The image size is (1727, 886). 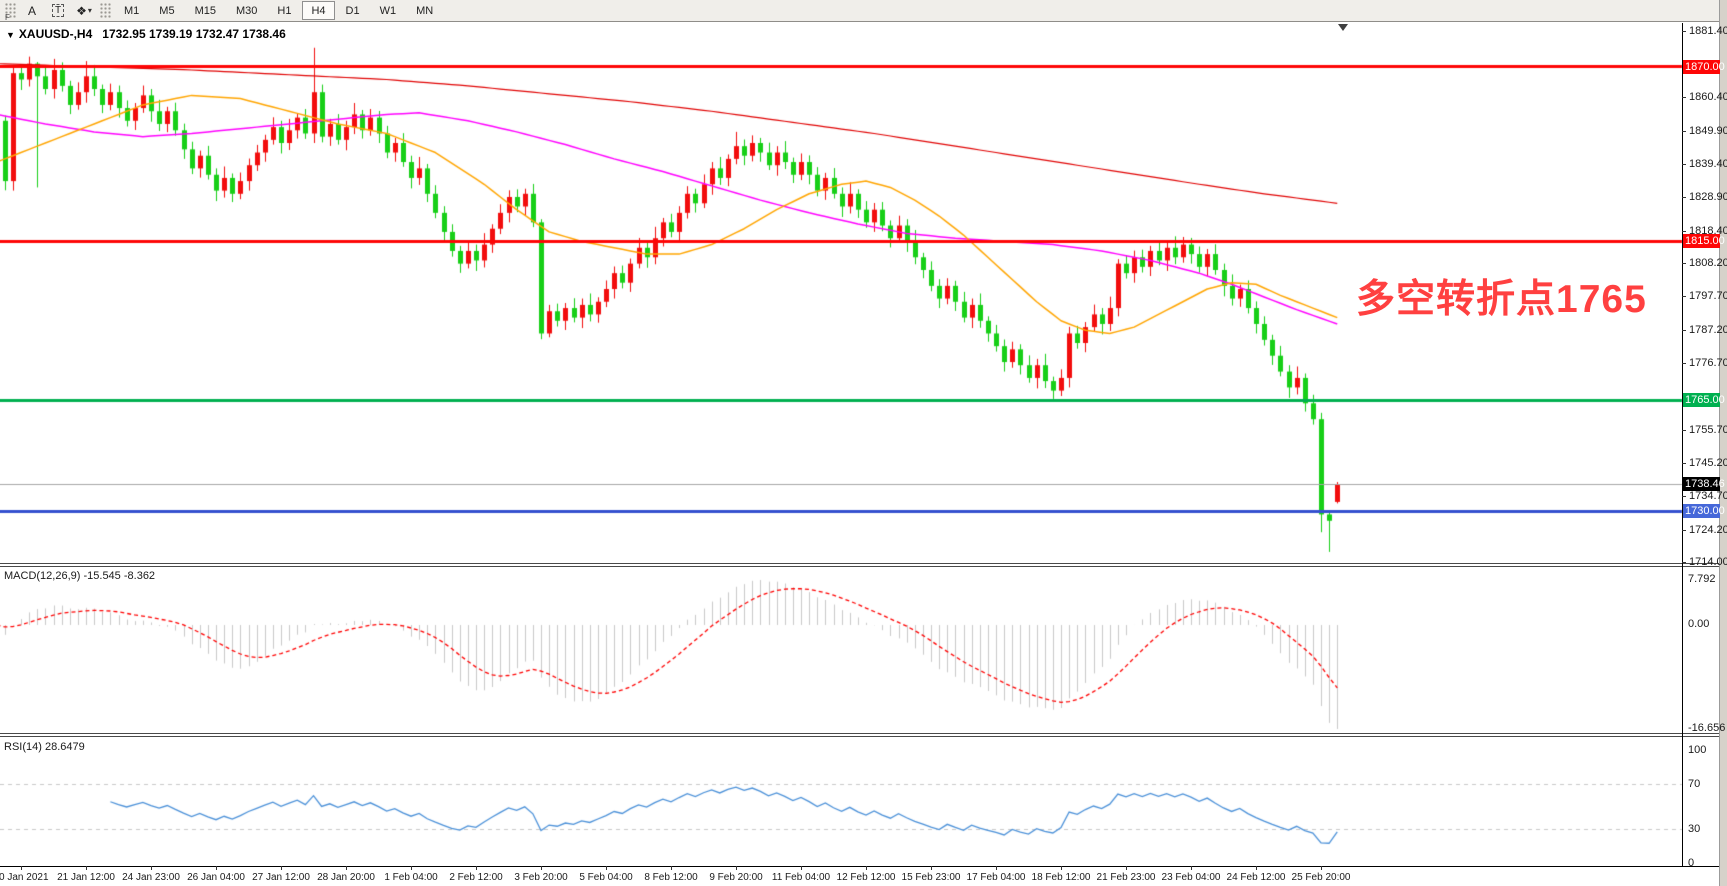 What do you see at coordinates (476, 877) in the screenshot?
I see `time-tick-label: 2 Feb 12:00` at bounding box center [476, 877].